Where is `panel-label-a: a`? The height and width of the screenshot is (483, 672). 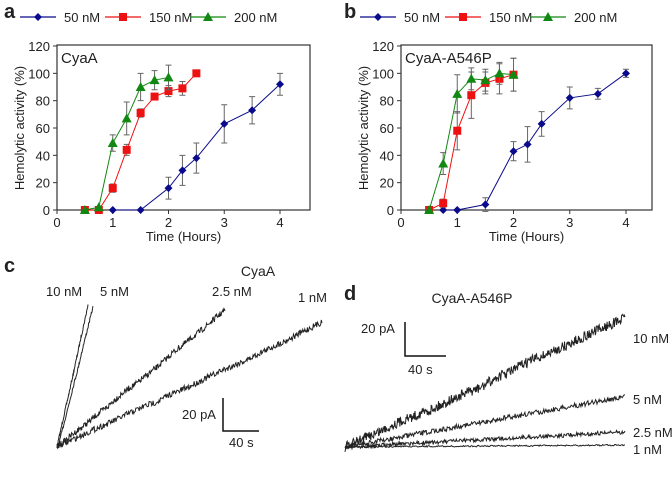
panel-label-a: a is located at coordinates (10, 12).